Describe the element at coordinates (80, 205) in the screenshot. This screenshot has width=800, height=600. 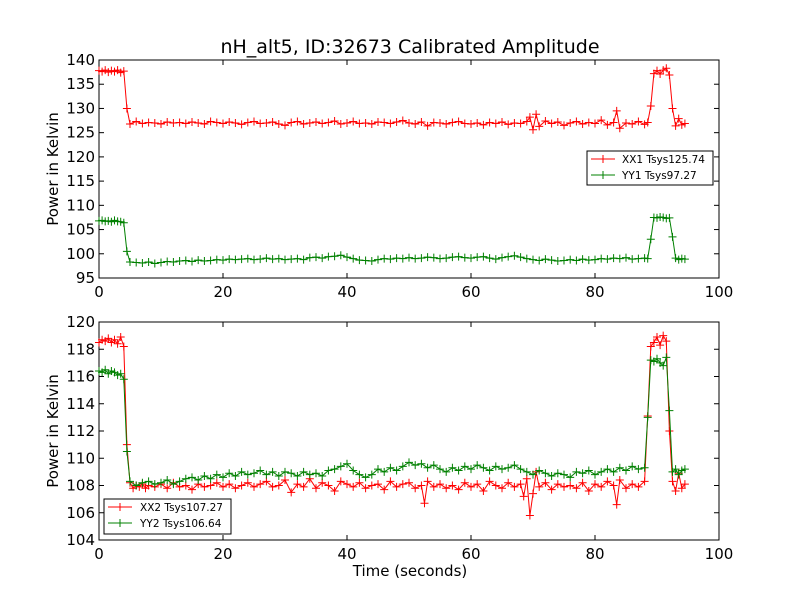
I see `y-tick-label: 110` at that location.